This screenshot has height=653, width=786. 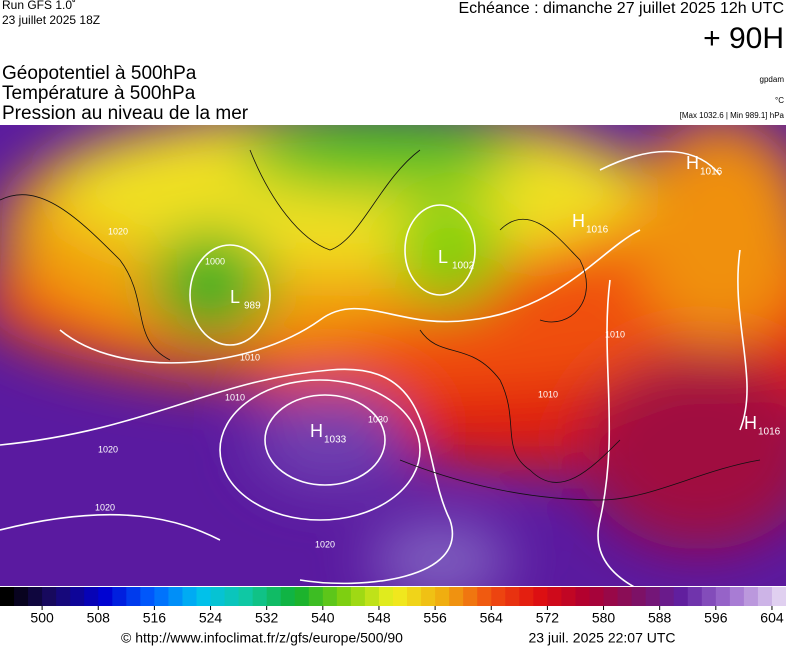 What do you see at coordinates (51, 20) in the screenshot?
I see `run-date: 23 juillet 2025 18Z` at bounding box center [51, 20].